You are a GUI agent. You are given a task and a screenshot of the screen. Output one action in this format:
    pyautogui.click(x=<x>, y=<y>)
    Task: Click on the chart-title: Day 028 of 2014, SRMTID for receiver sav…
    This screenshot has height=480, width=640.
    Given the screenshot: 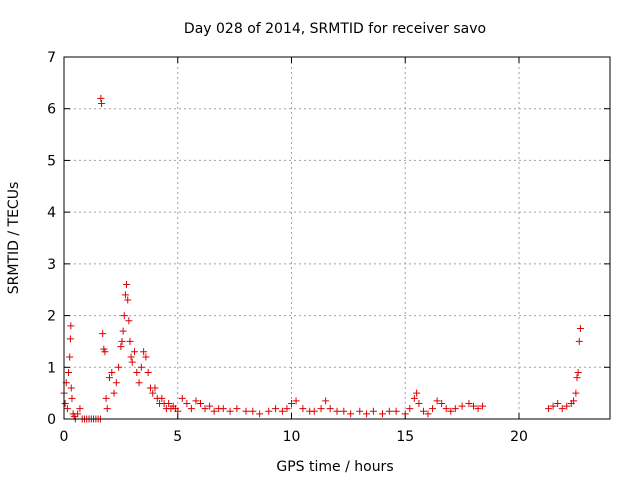 What is the action you would take?
    pyautogui.click(x=335, y=29)
    